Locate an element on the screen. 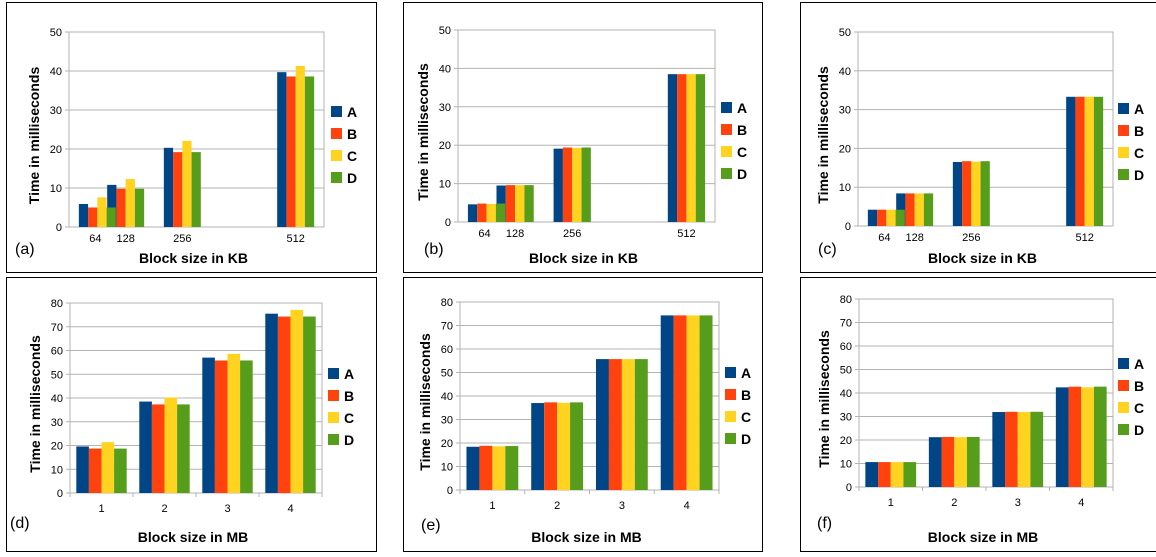 The height and width of the screenshot is (557, 1156). x-axis-title: Block size in MB is located at coordinates (586, 537).